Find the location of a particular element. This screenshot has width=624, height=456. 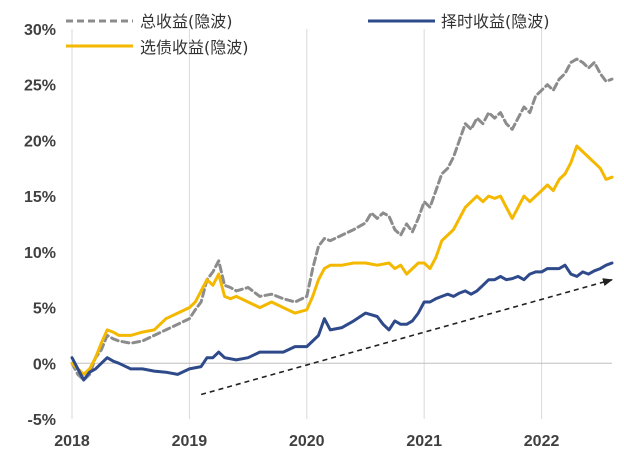

legend-item-total: 总收益(隐波) is located at coordinates (149, 21).